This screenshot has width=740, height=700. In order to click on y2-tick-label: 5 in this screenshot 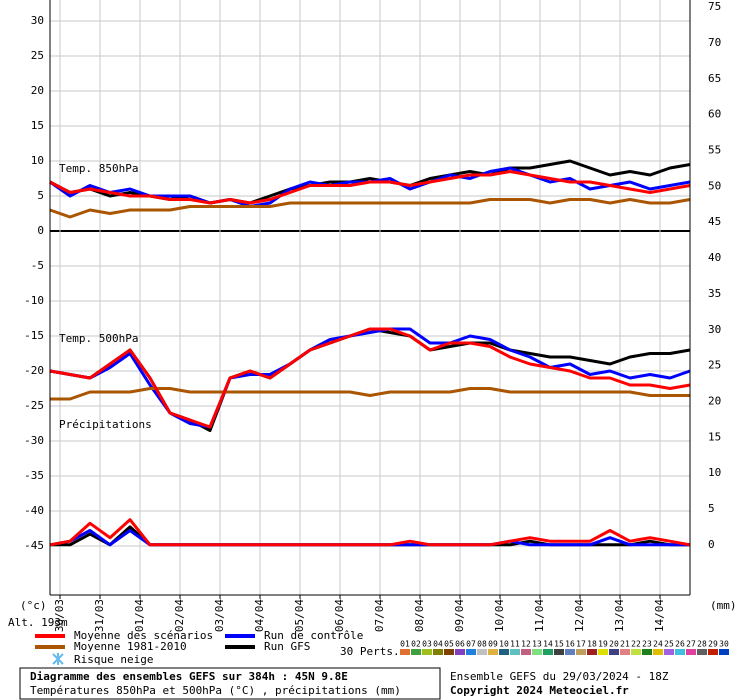, I will do `click(711, 508)`.